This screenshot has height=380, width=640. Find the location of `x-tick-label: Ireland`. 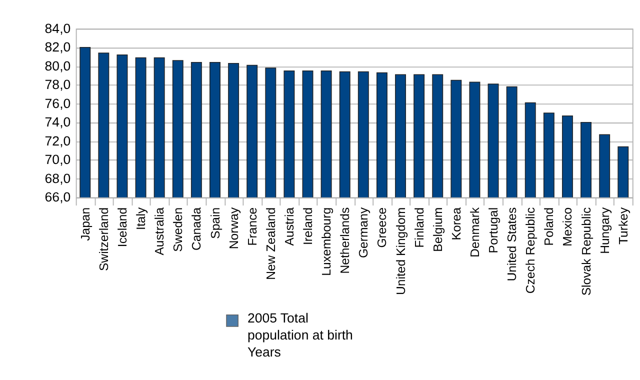

x-tick-label: Ireland is located at coordinates (308, 226).